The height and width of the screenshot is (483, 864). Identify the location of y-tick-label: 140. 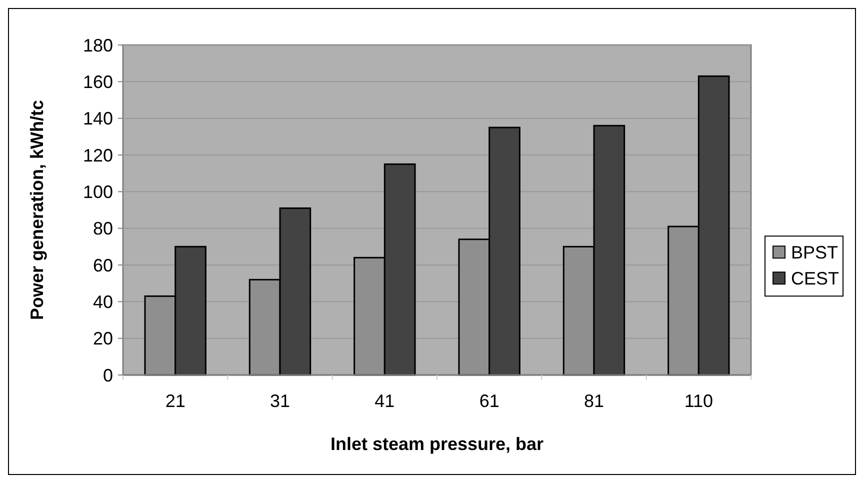
(97, 118).